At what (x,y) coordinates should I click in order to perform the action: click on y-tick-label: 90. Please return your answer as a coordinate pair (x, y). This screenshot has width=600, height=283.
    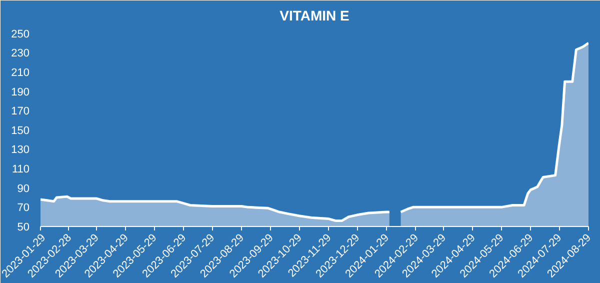
    Looking at the image, I should click on (23, 188).